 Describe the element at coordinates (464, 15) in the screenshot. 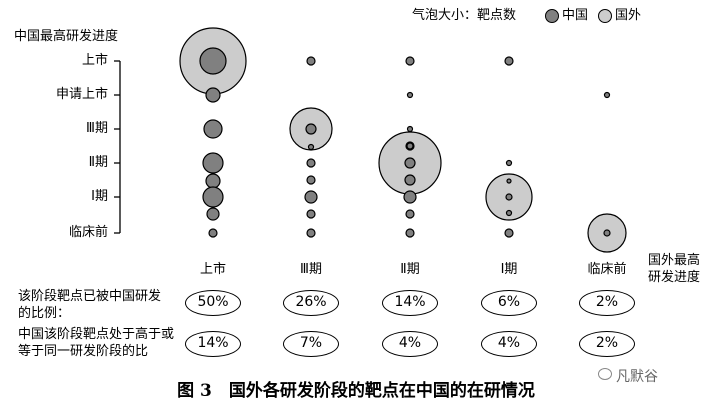

I see `legend-size-label: 气泡大小：靶点数` at that location.